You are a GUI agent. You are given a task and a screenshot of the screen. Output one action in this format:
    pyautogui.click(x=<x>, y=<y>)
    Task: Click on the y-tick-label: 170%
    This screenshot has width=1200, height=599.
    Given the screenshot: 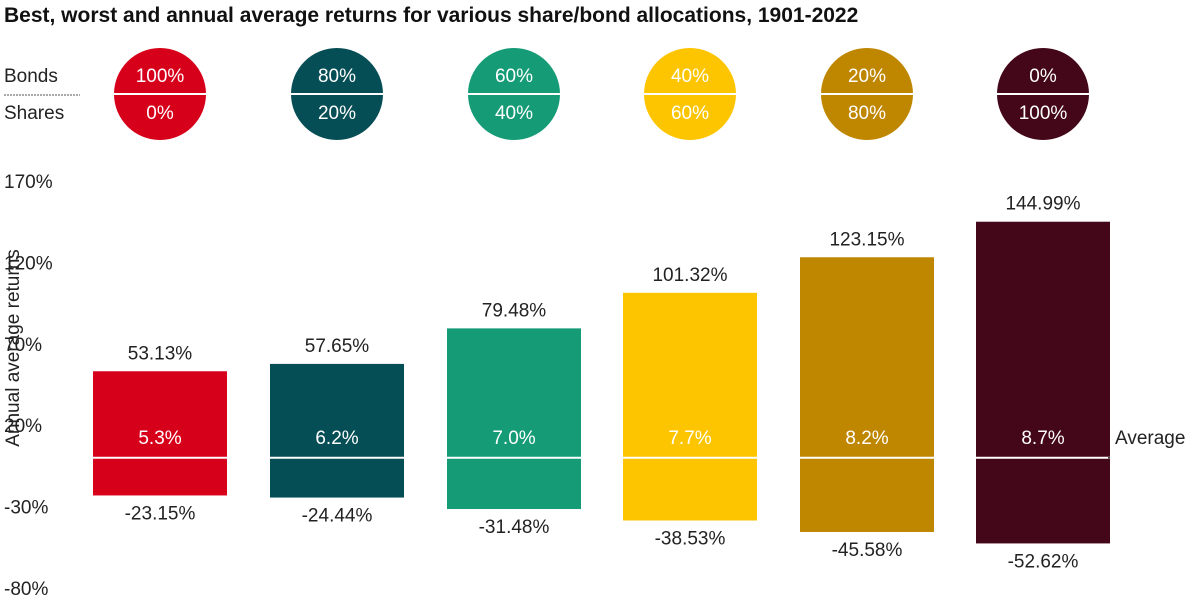 What is the action you would take?
    pyautogui.click(x=28, y=182)
    